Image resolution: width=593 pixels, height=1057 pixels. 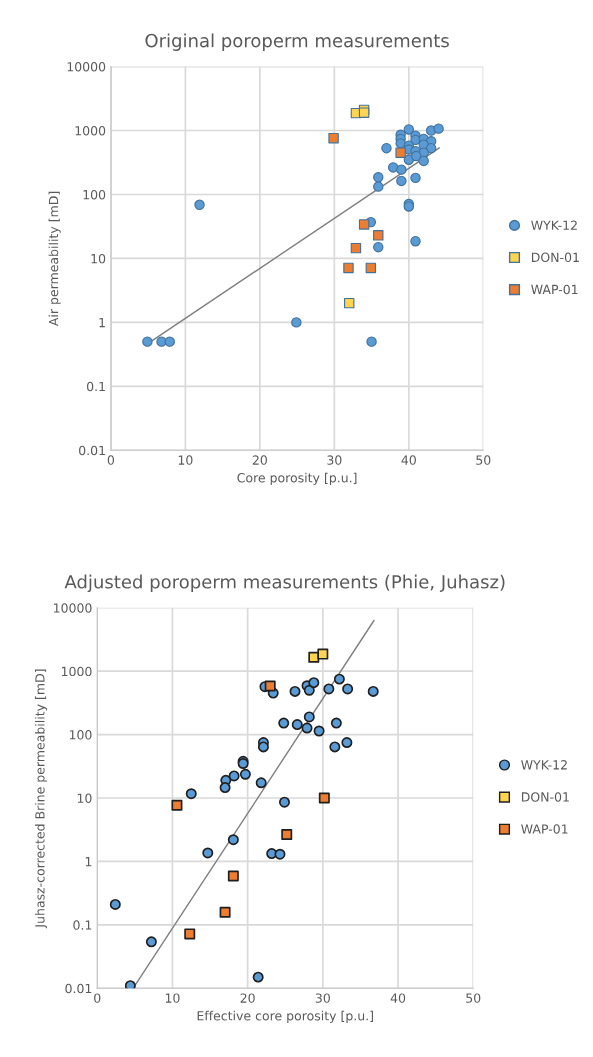 I want to click on x-axis-title: Effective core porosity [p.u.], so click(x=285, y=1016).